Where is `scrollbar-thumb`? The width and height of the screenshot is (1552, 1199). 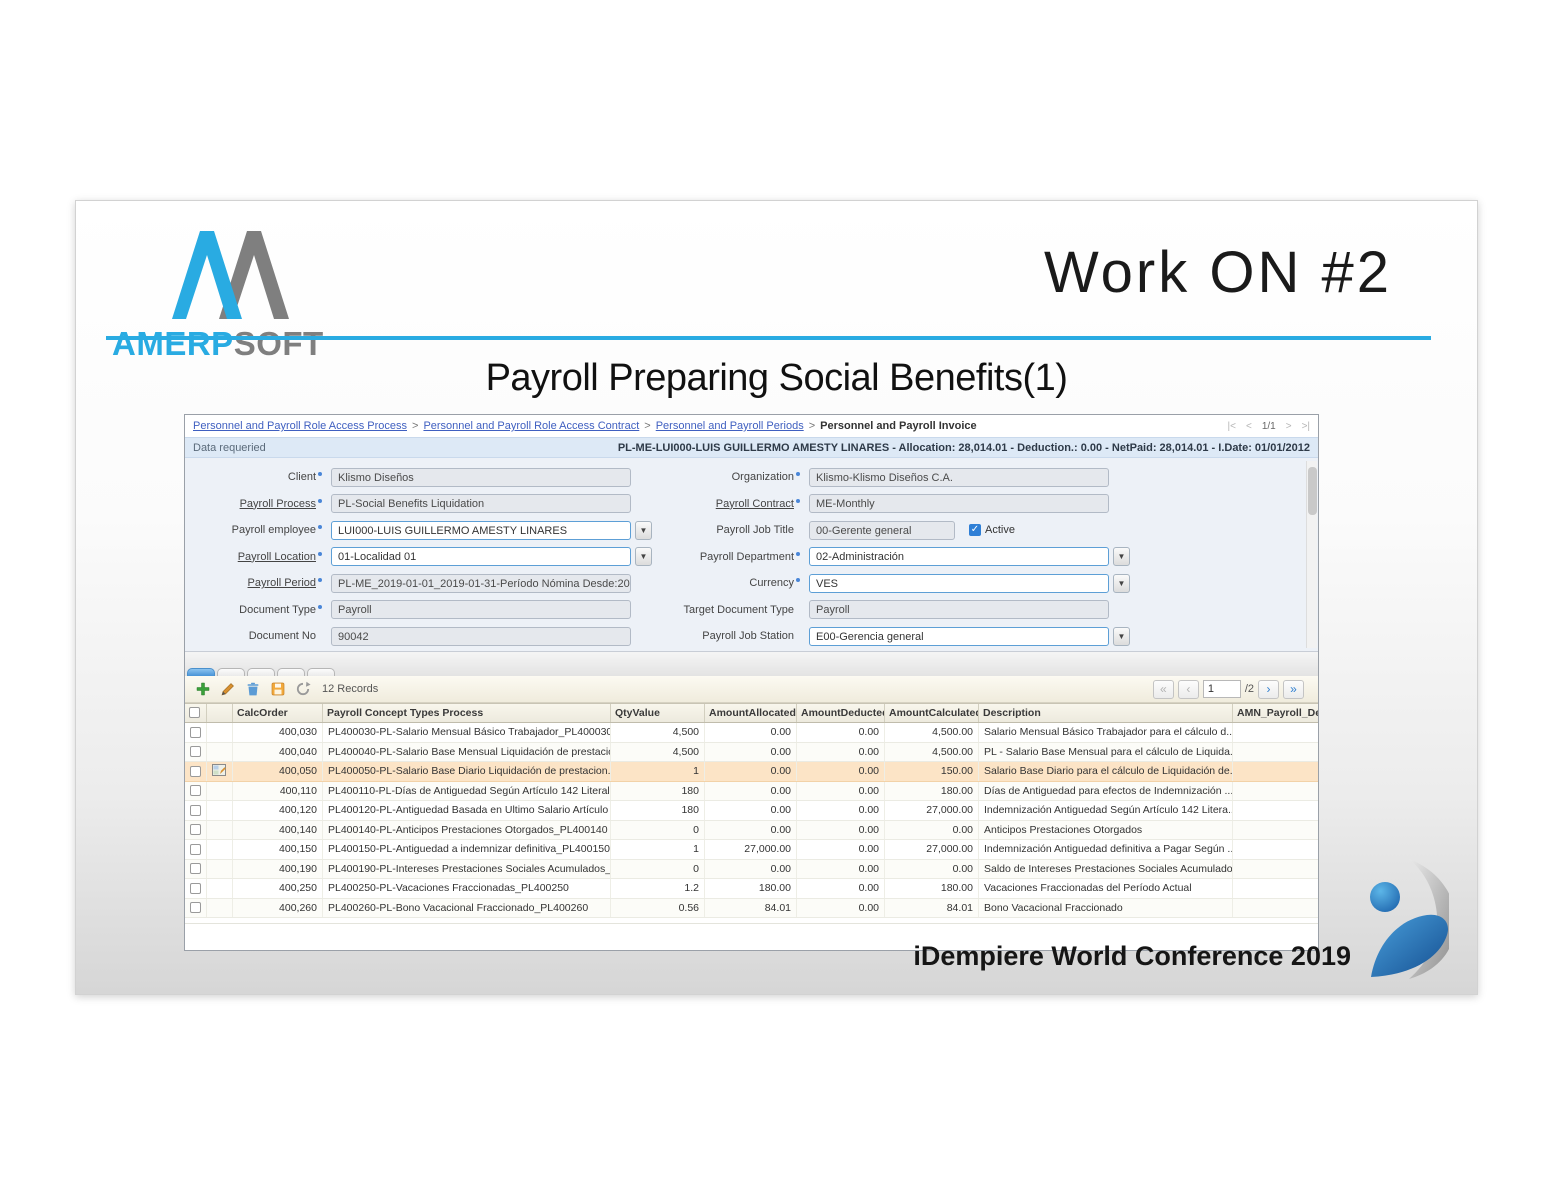 scrollbar-thumb is located at coordinates (1312, 491).